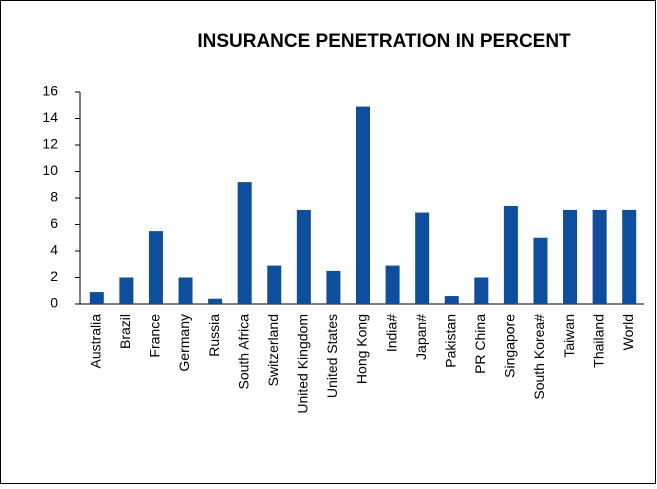 This screenshot has height=489, width=657. I want to click on x-tick-label: Brazil, so click(125, 331).